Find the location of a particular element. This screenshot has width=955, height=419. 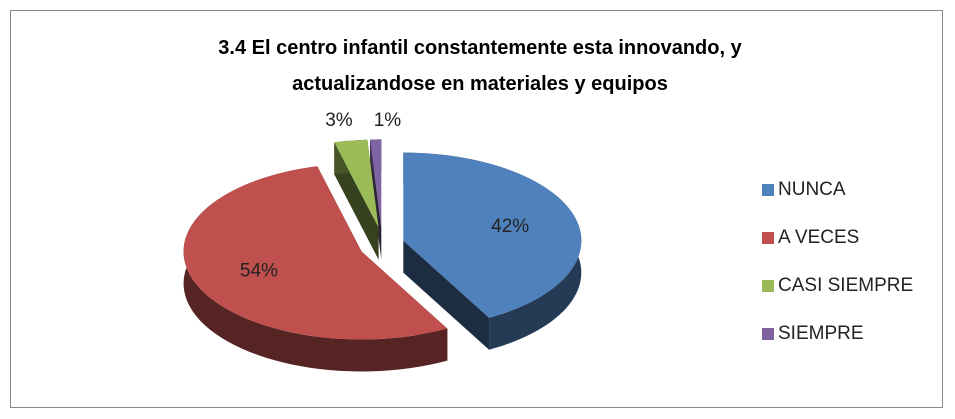

data-label: 54% is located at coordinates (259, 271).